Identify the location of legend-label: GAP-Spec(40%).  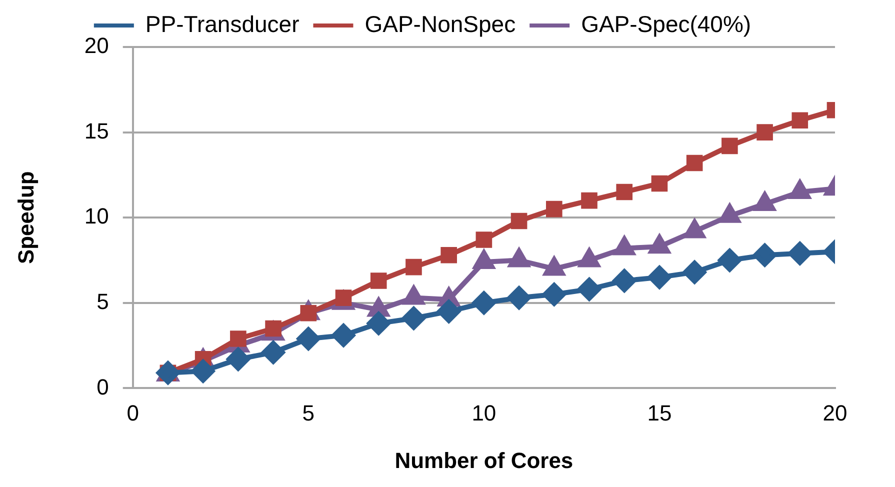
(666, 23).